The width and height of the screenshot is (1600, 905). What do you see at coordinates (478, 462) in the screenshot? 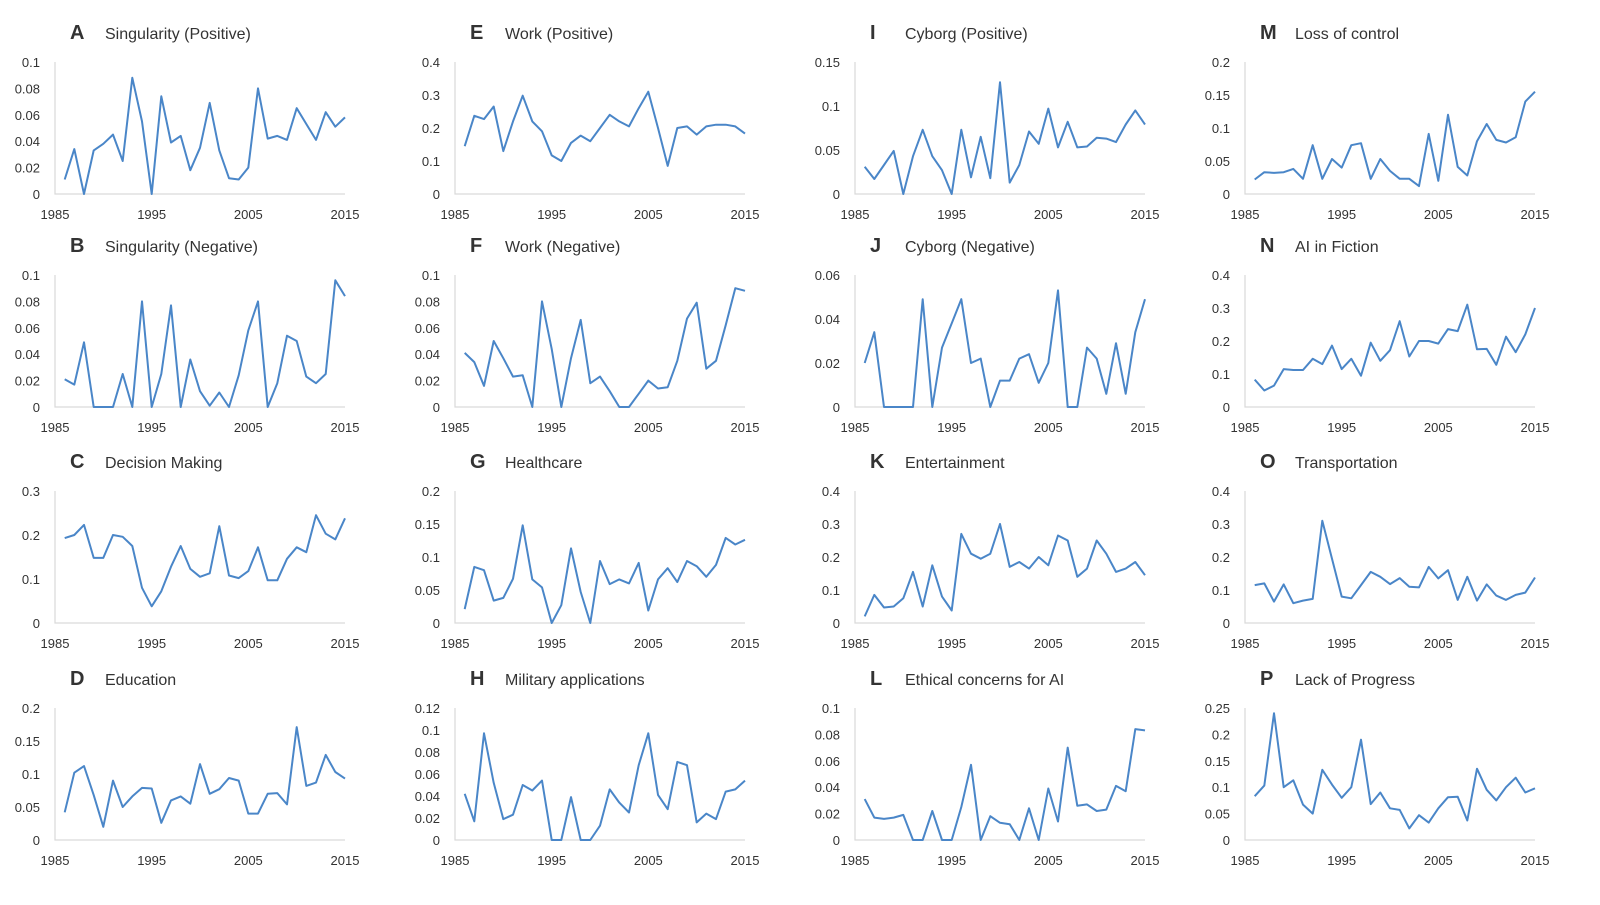
I see `panel-letter: G` at bounding box center [478, 462].